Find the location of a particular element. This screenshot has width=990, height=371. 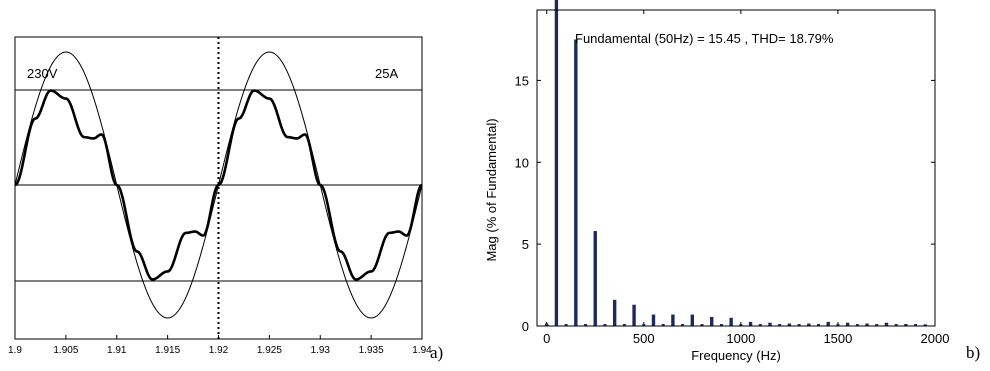

x-axis-label: Frequency (Hz) is located at coordinates (736, 355).